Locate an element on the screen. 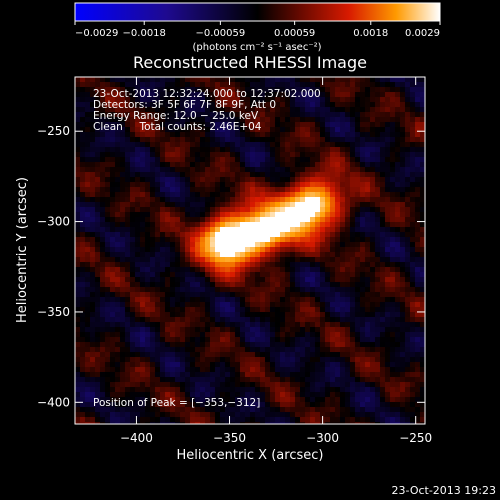 Image resolution: width=500 pixels, height=500 pixels. footer-timestamp: 23-Oct-2013 19:23 is located at coordinates (444, 490).